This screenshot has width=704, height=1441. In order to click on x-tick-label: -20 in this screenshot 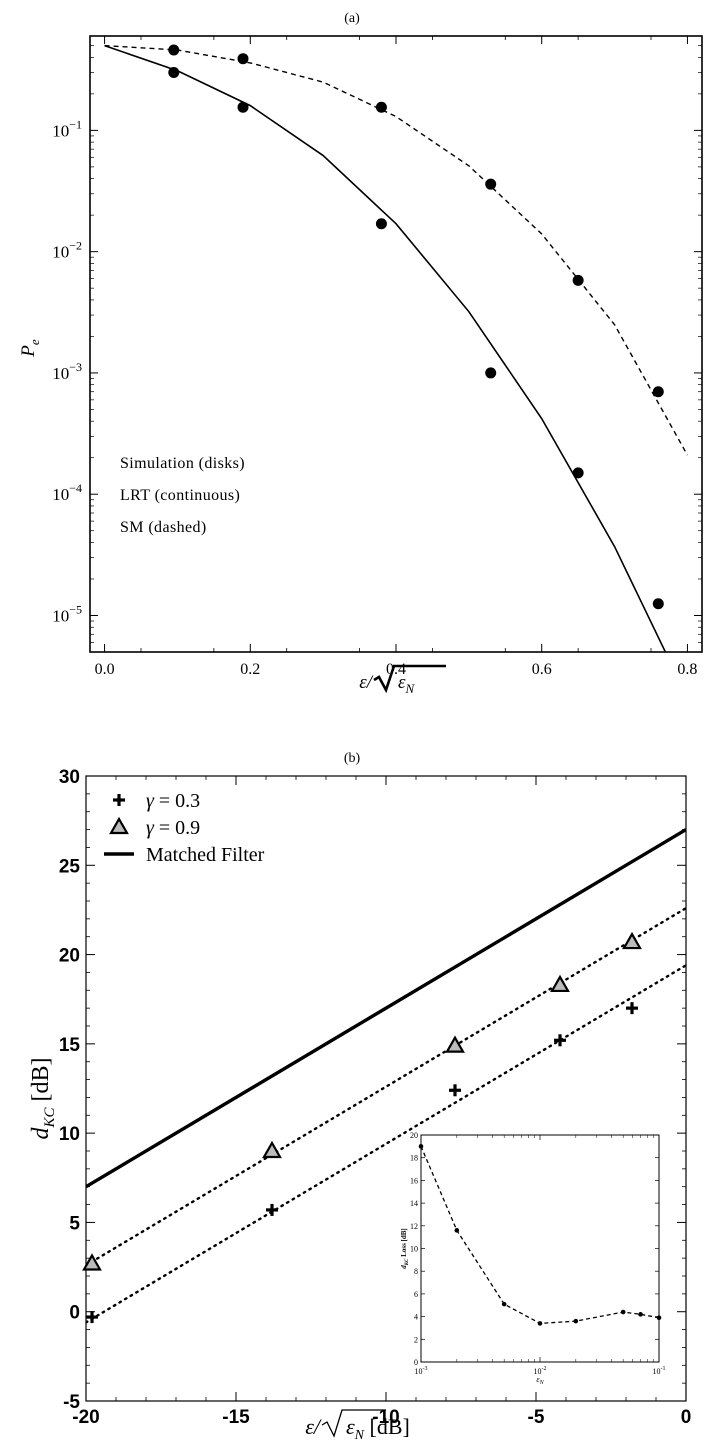, I will do `click(85, 1417)`.